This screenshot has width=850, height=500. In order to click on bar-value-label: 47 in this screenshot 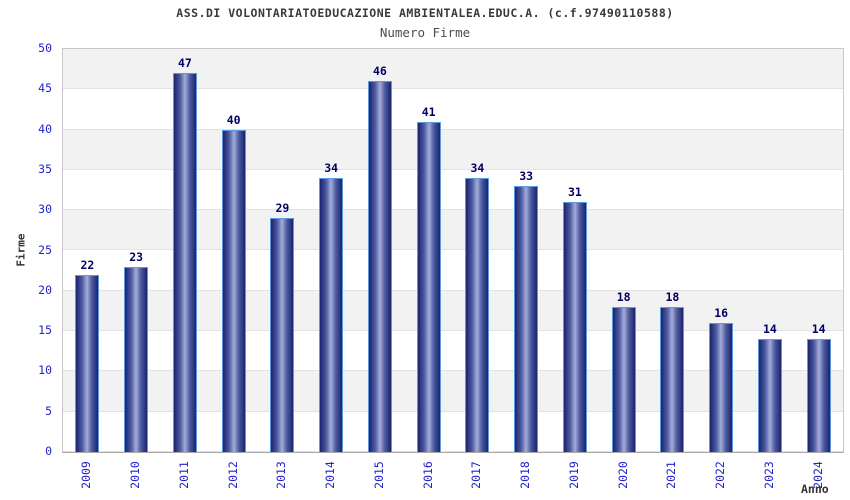, I will do `click(184, 63)`.